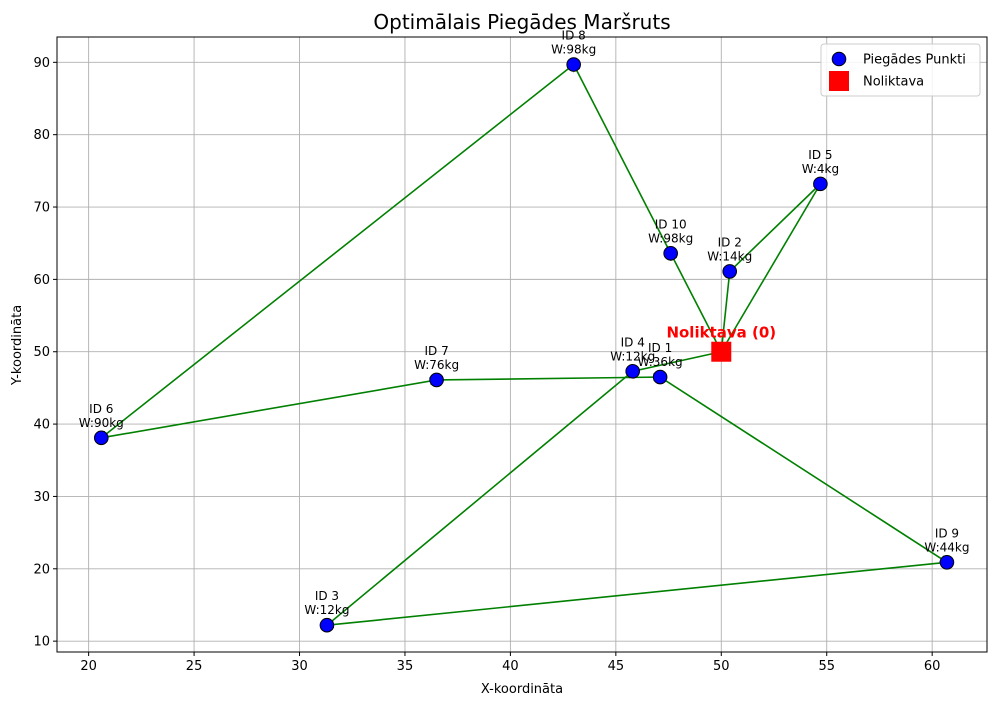 This screenshot has width=997, height=706. What do you see at coordinates (436, 351) in the screenshot?
I see `point-id-label: ID 7` at bounding box center [436, 351].